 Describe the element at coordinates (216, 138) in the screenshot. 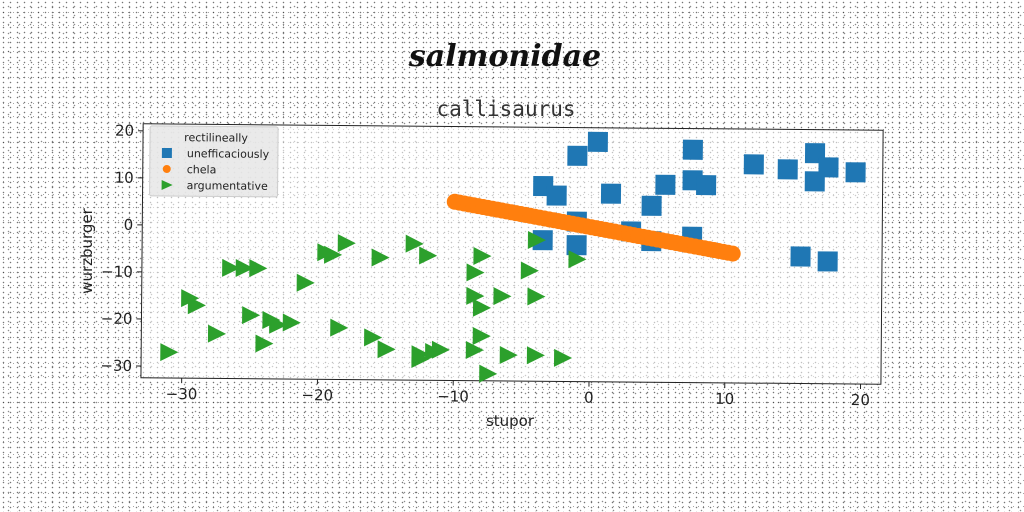

I see `legend-title: rectilineally` at that location.